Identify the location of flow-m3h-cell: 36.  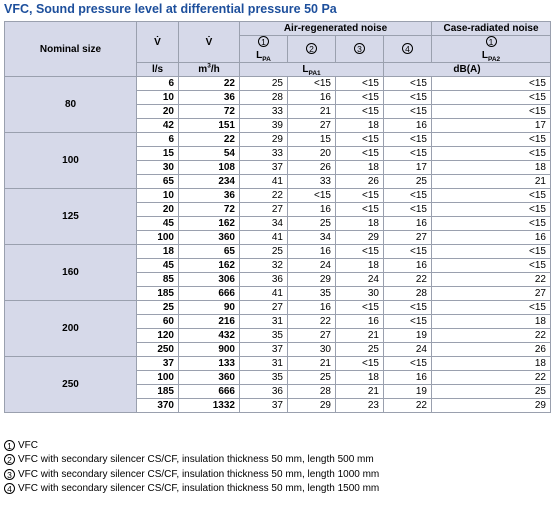
(209, 97).